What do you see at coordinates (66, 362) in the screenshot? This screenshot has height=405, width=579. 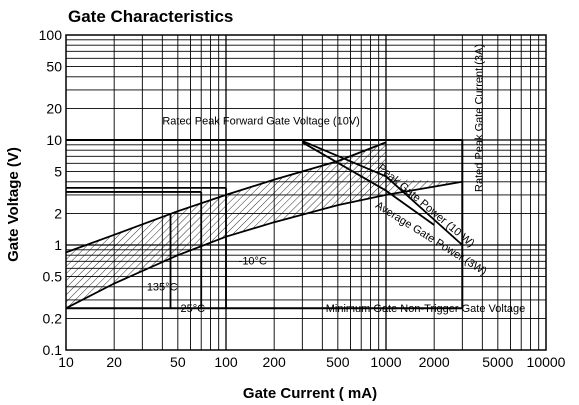 I see `x-tick-label: 10` at bounding box center [66, 362].